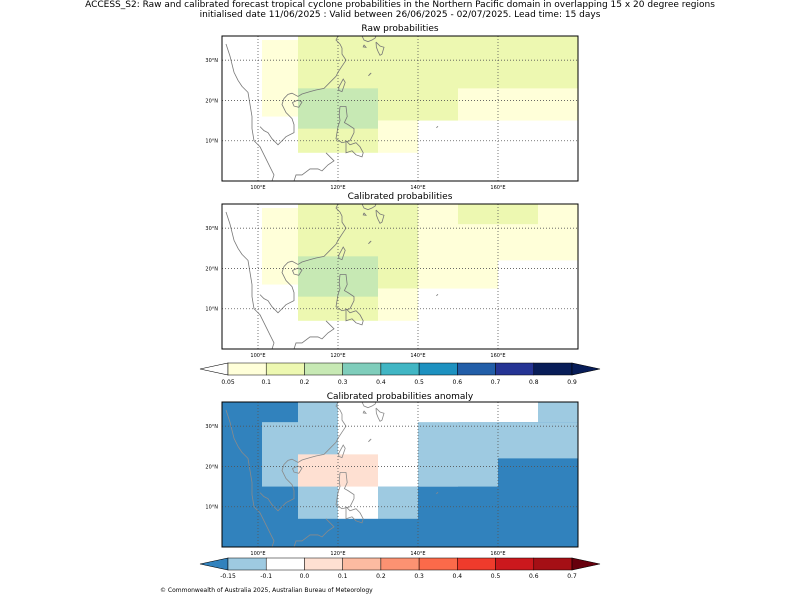  What do you see at coordinates (400, 29) in the screenshot?
I see `panel-title-raw: Raw probabilities` at bounding box center [400, 29].